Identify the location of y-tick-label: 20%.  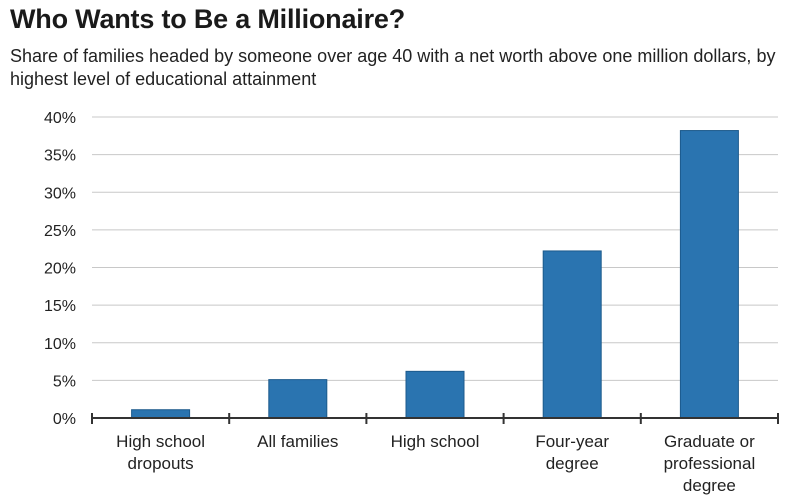
(60, 269).